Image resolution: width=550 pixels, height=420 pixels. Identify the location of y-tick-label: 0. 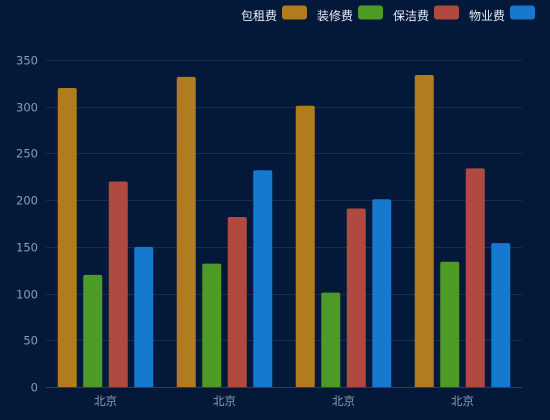
(34, 388).